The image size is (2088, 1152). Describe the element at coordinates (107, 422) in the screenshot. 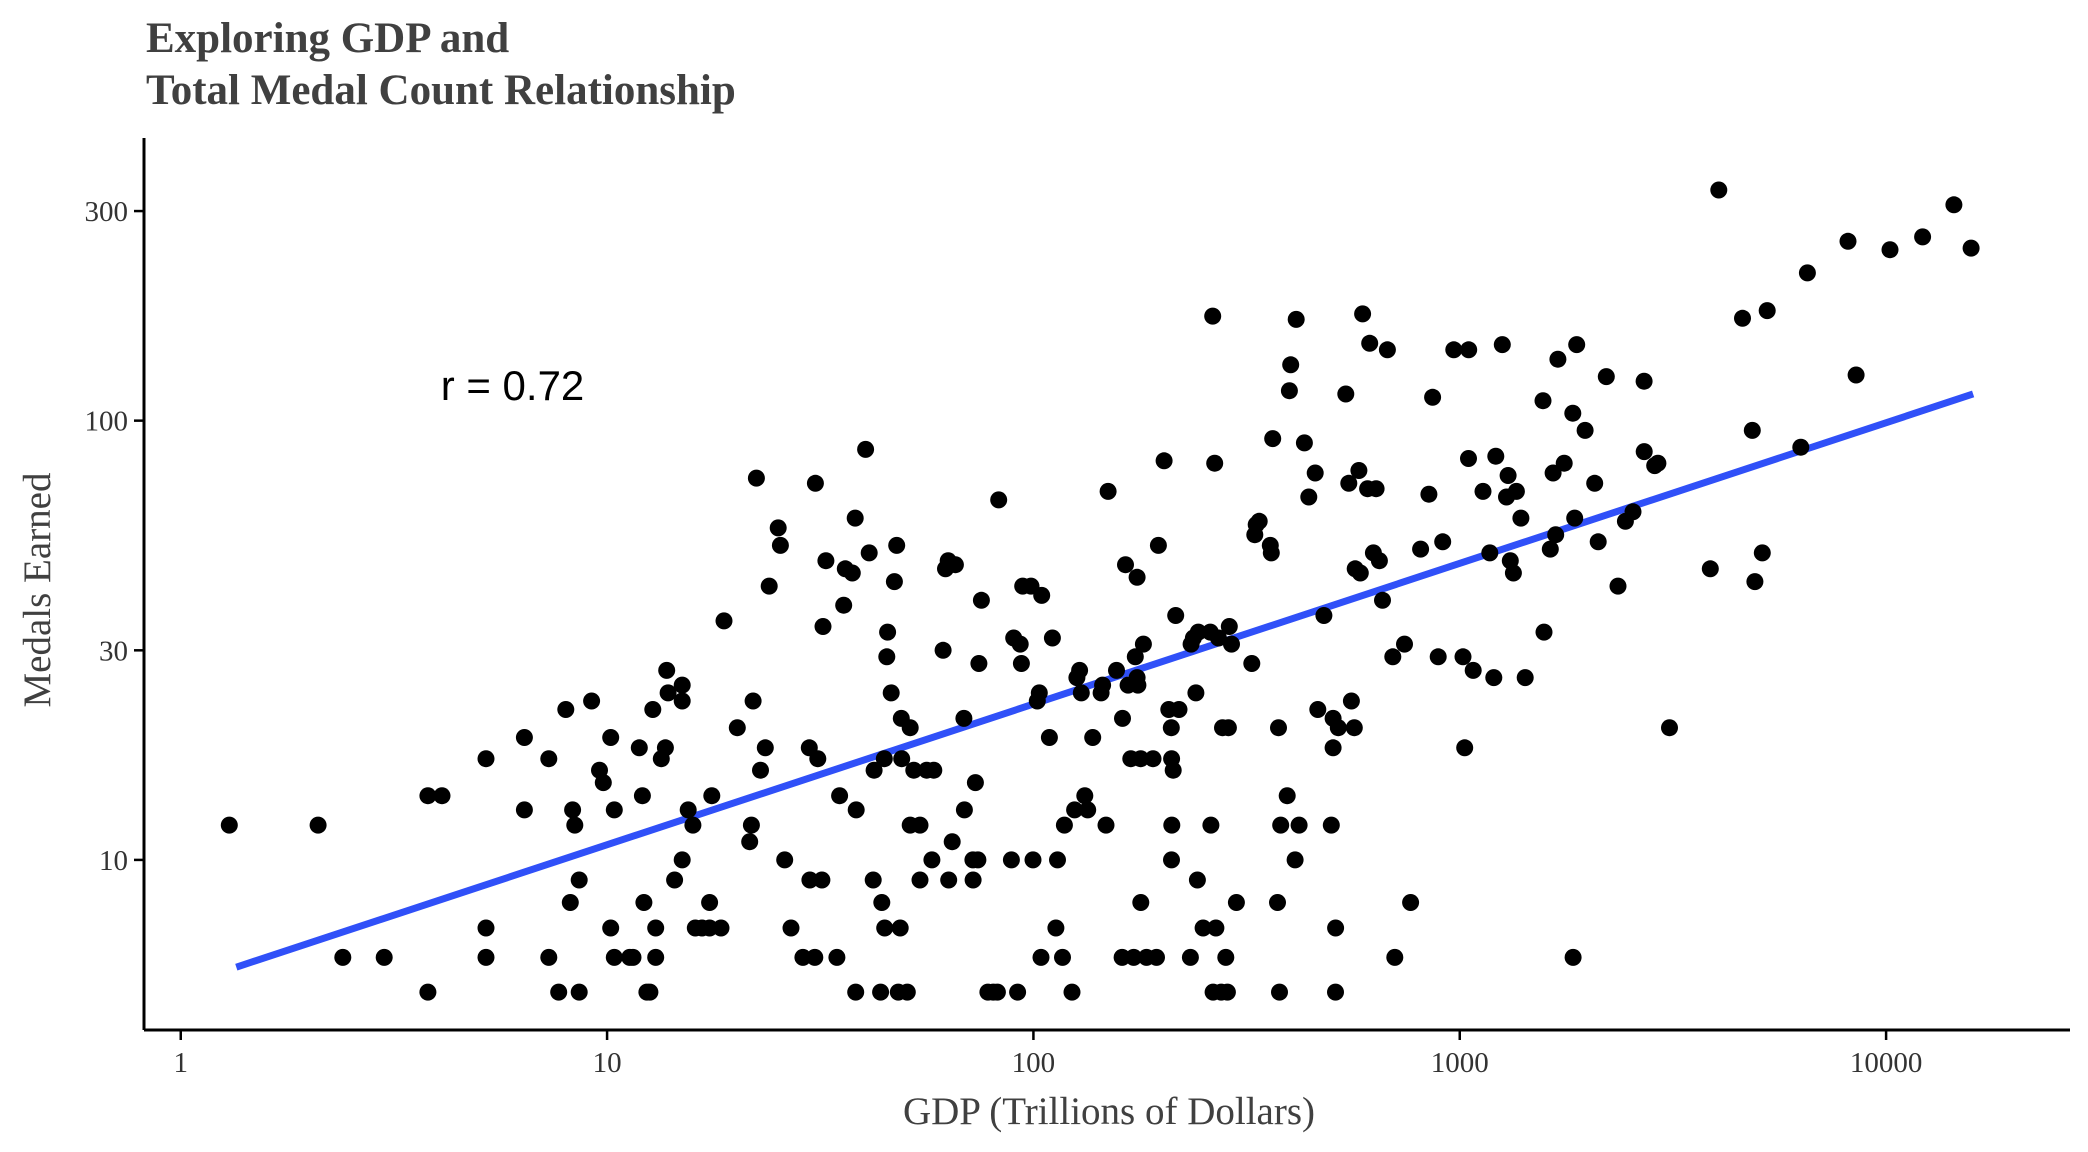

I see `y-tick-label: 100` at that location.